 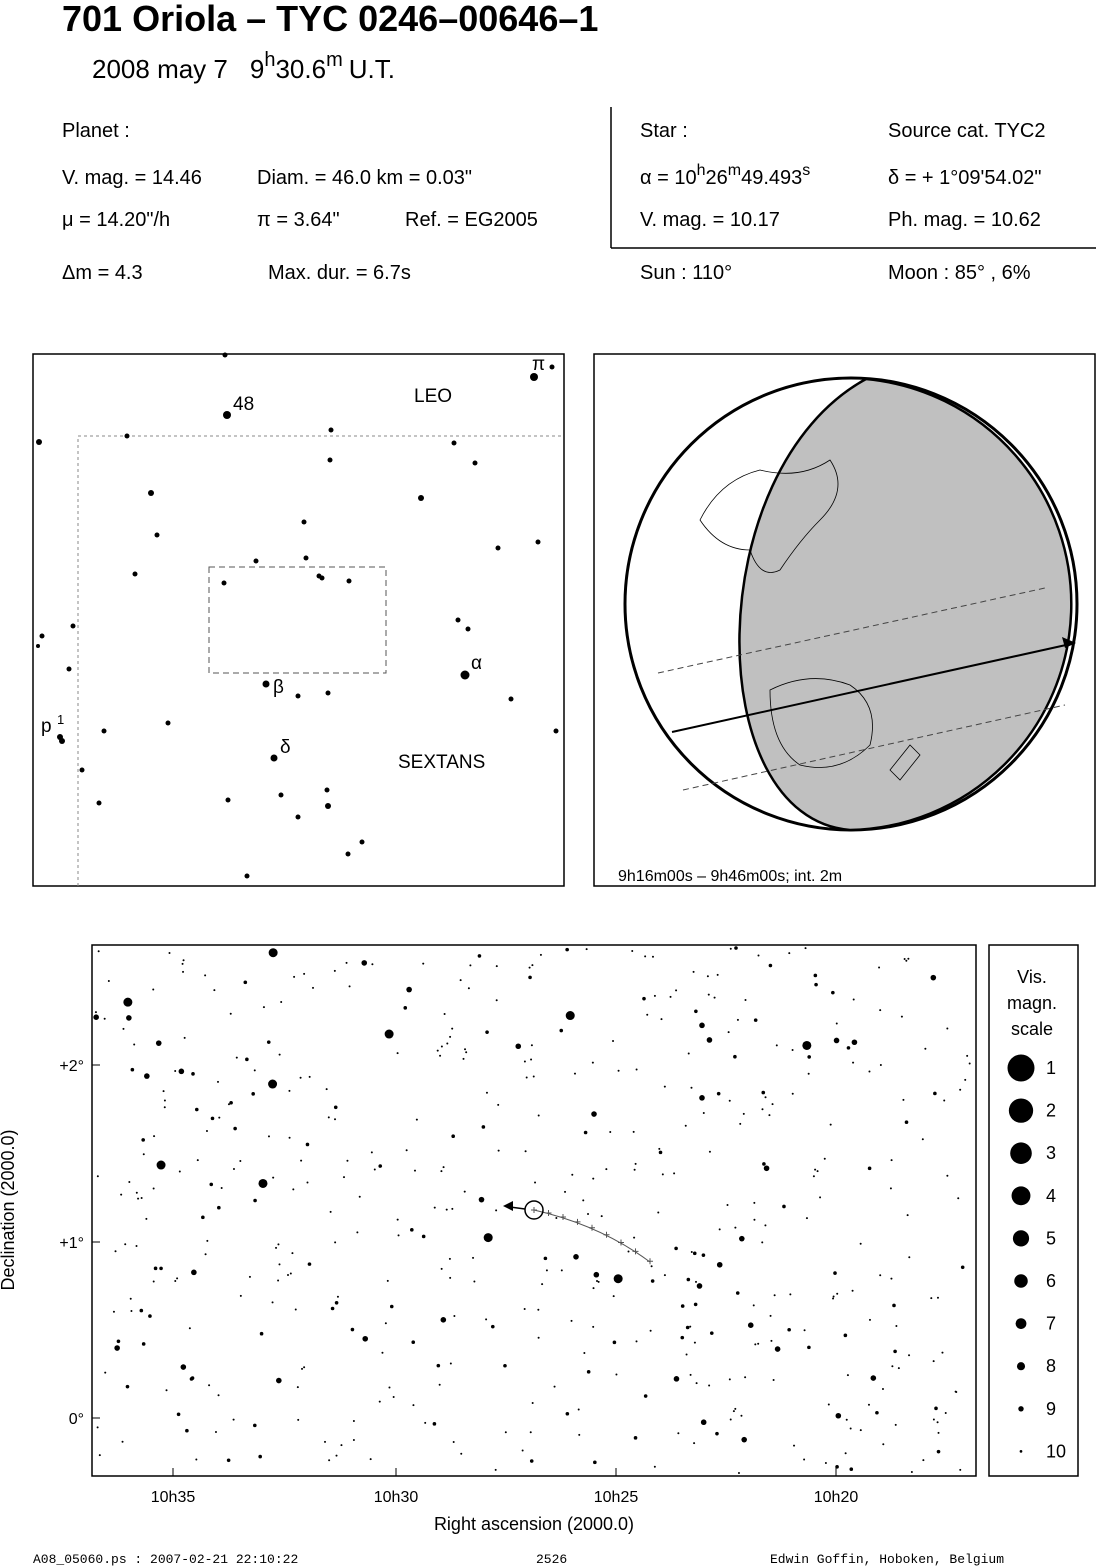 What do you see at coordinates (243, 404) in the screenshot?
I see `star-label: 48` at bounding box center [243, 404].